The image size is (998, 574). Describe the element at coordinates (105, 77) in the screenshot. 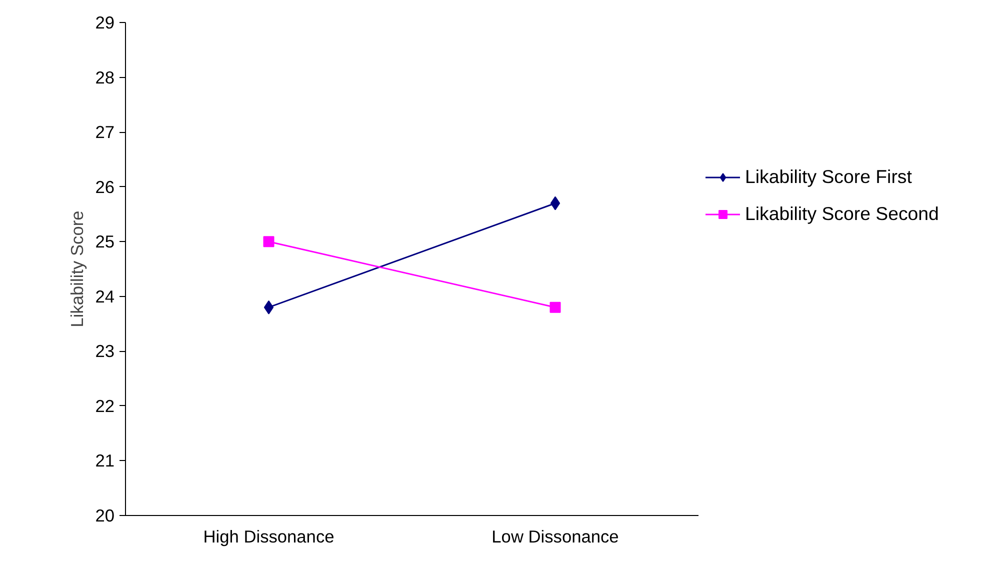

I see `y-tick-label: 28` at that location.